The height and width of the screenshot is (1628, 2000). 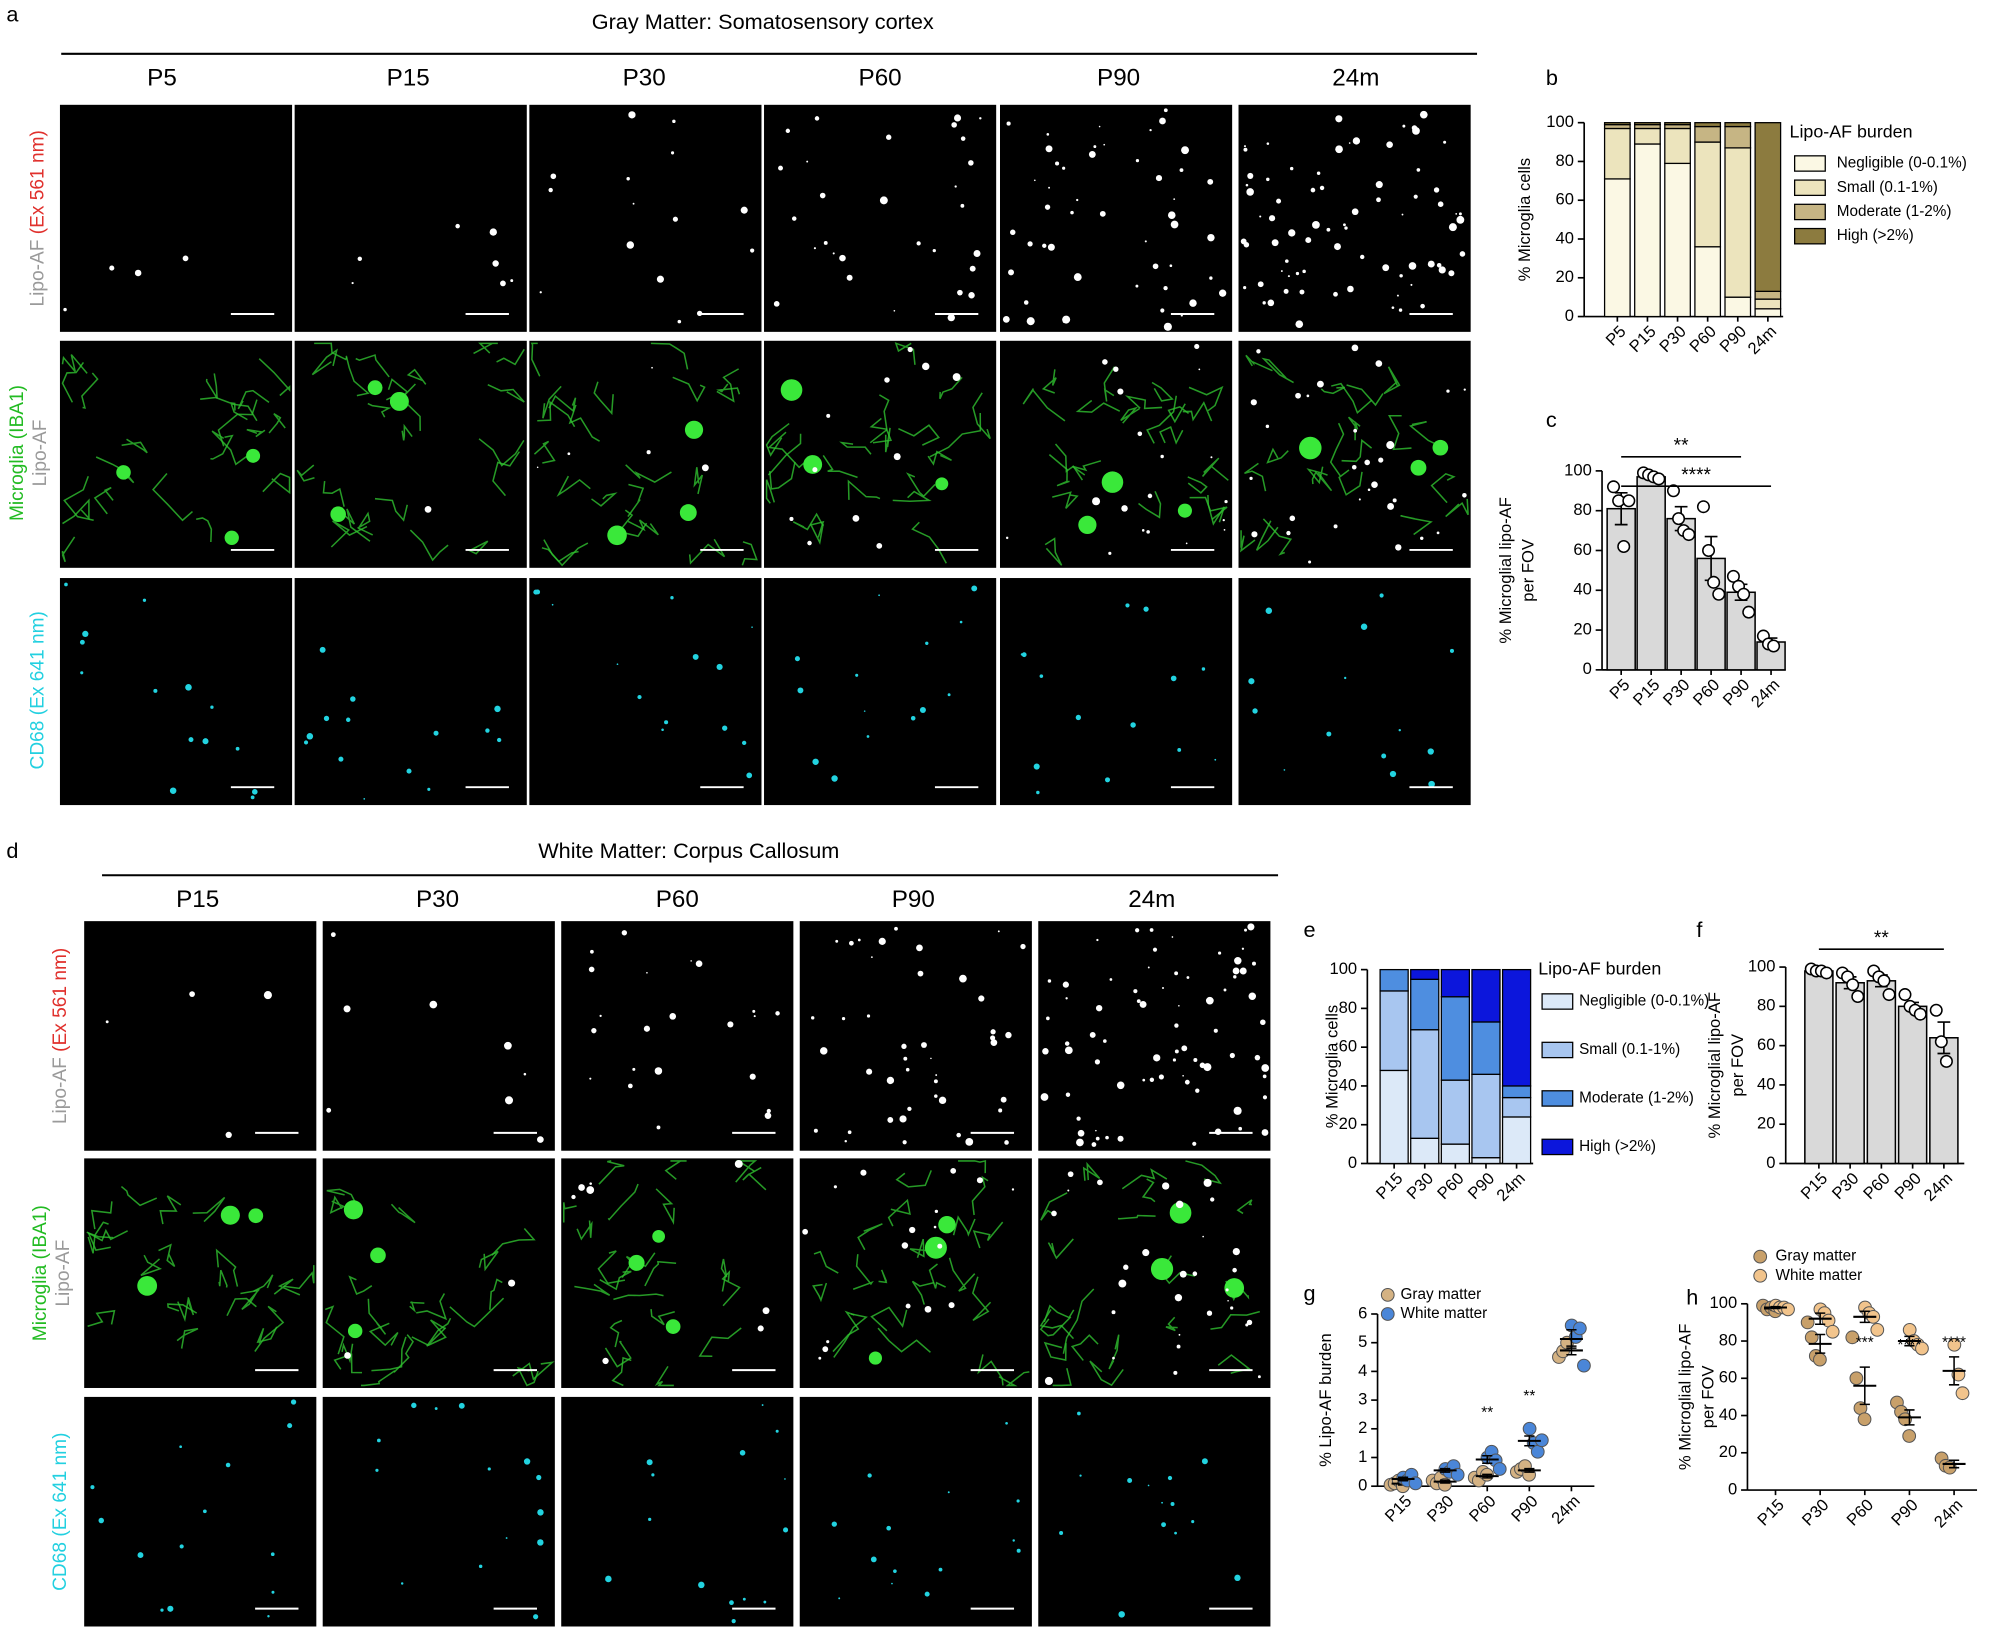 What do you see at coordinates (37, 663) in the screenshot?
I see `row-label-part: (Ex 641 nm)` at bounding box center [37, 663].